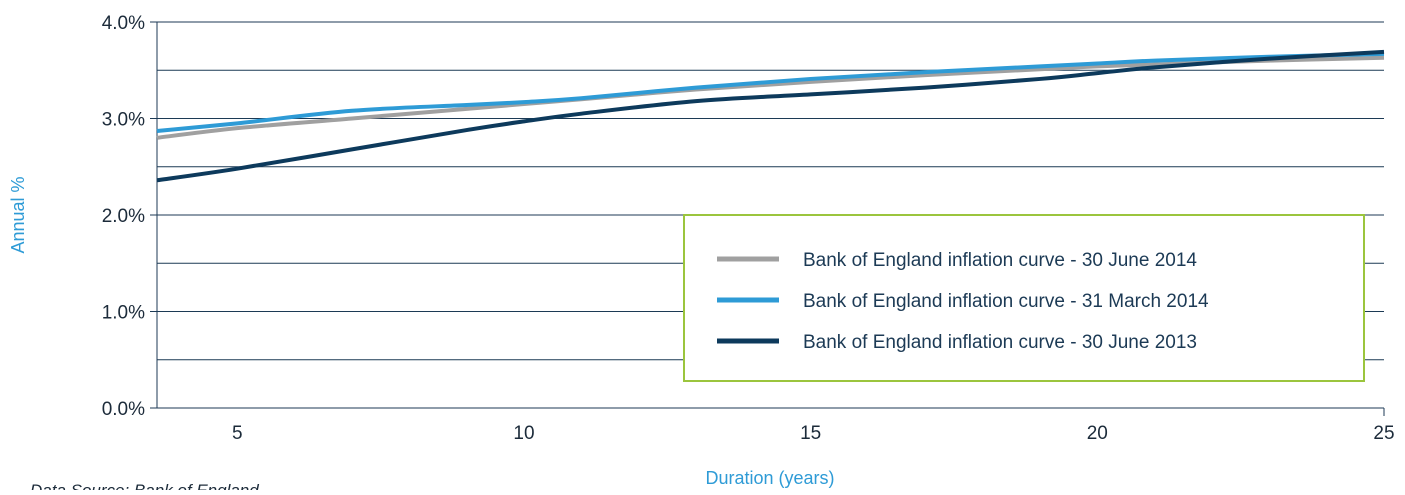 The height and width of the screenshot is (495, 1405). Describe the element at coordinates (769, 478) in the screenshot. I see `x-axis-title: Duration (years)` at that location.